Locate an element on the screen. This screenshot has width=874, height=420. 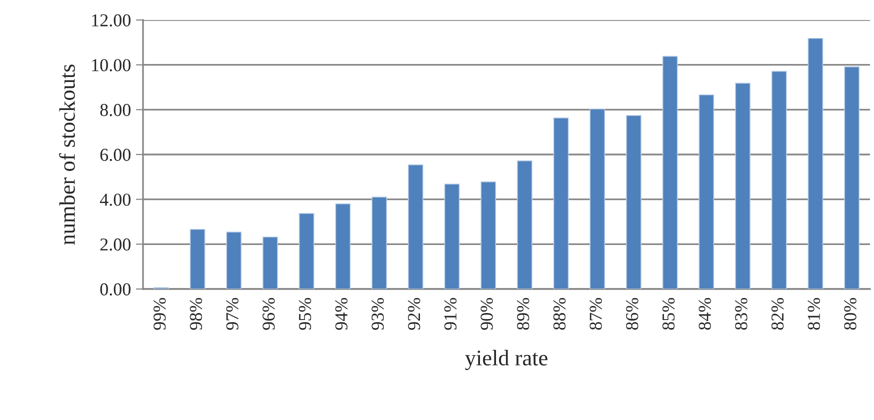
y-tick-label: 10.00 is located at coordinates (111, 65).